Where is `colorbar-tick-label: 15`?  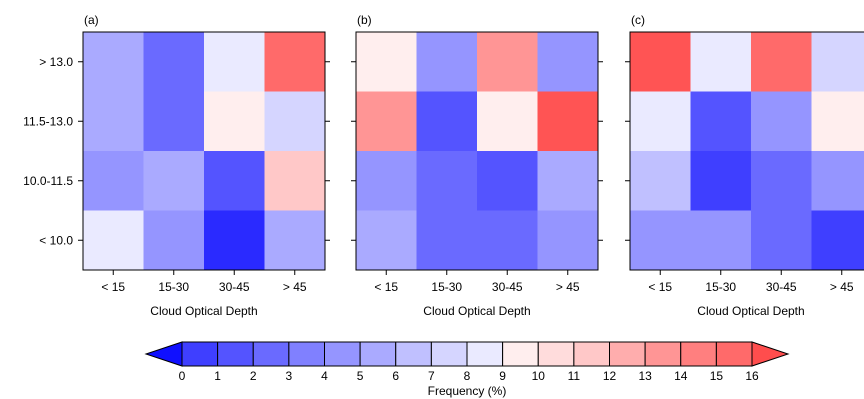
colorbar-tick-label: 15 is located at coordinates (717, 376).